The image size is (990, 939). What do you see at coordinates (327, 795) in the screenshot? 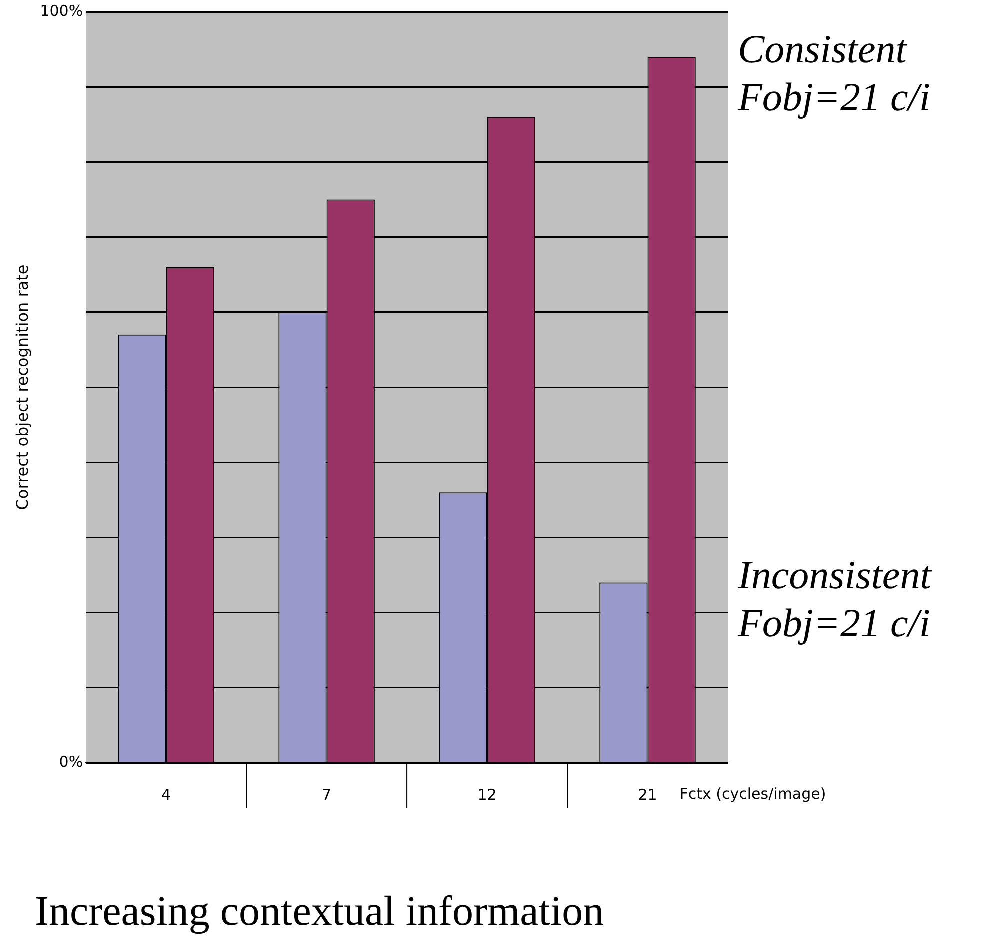
I see `x-tick-label: 7` at bounding box center [327, 795].